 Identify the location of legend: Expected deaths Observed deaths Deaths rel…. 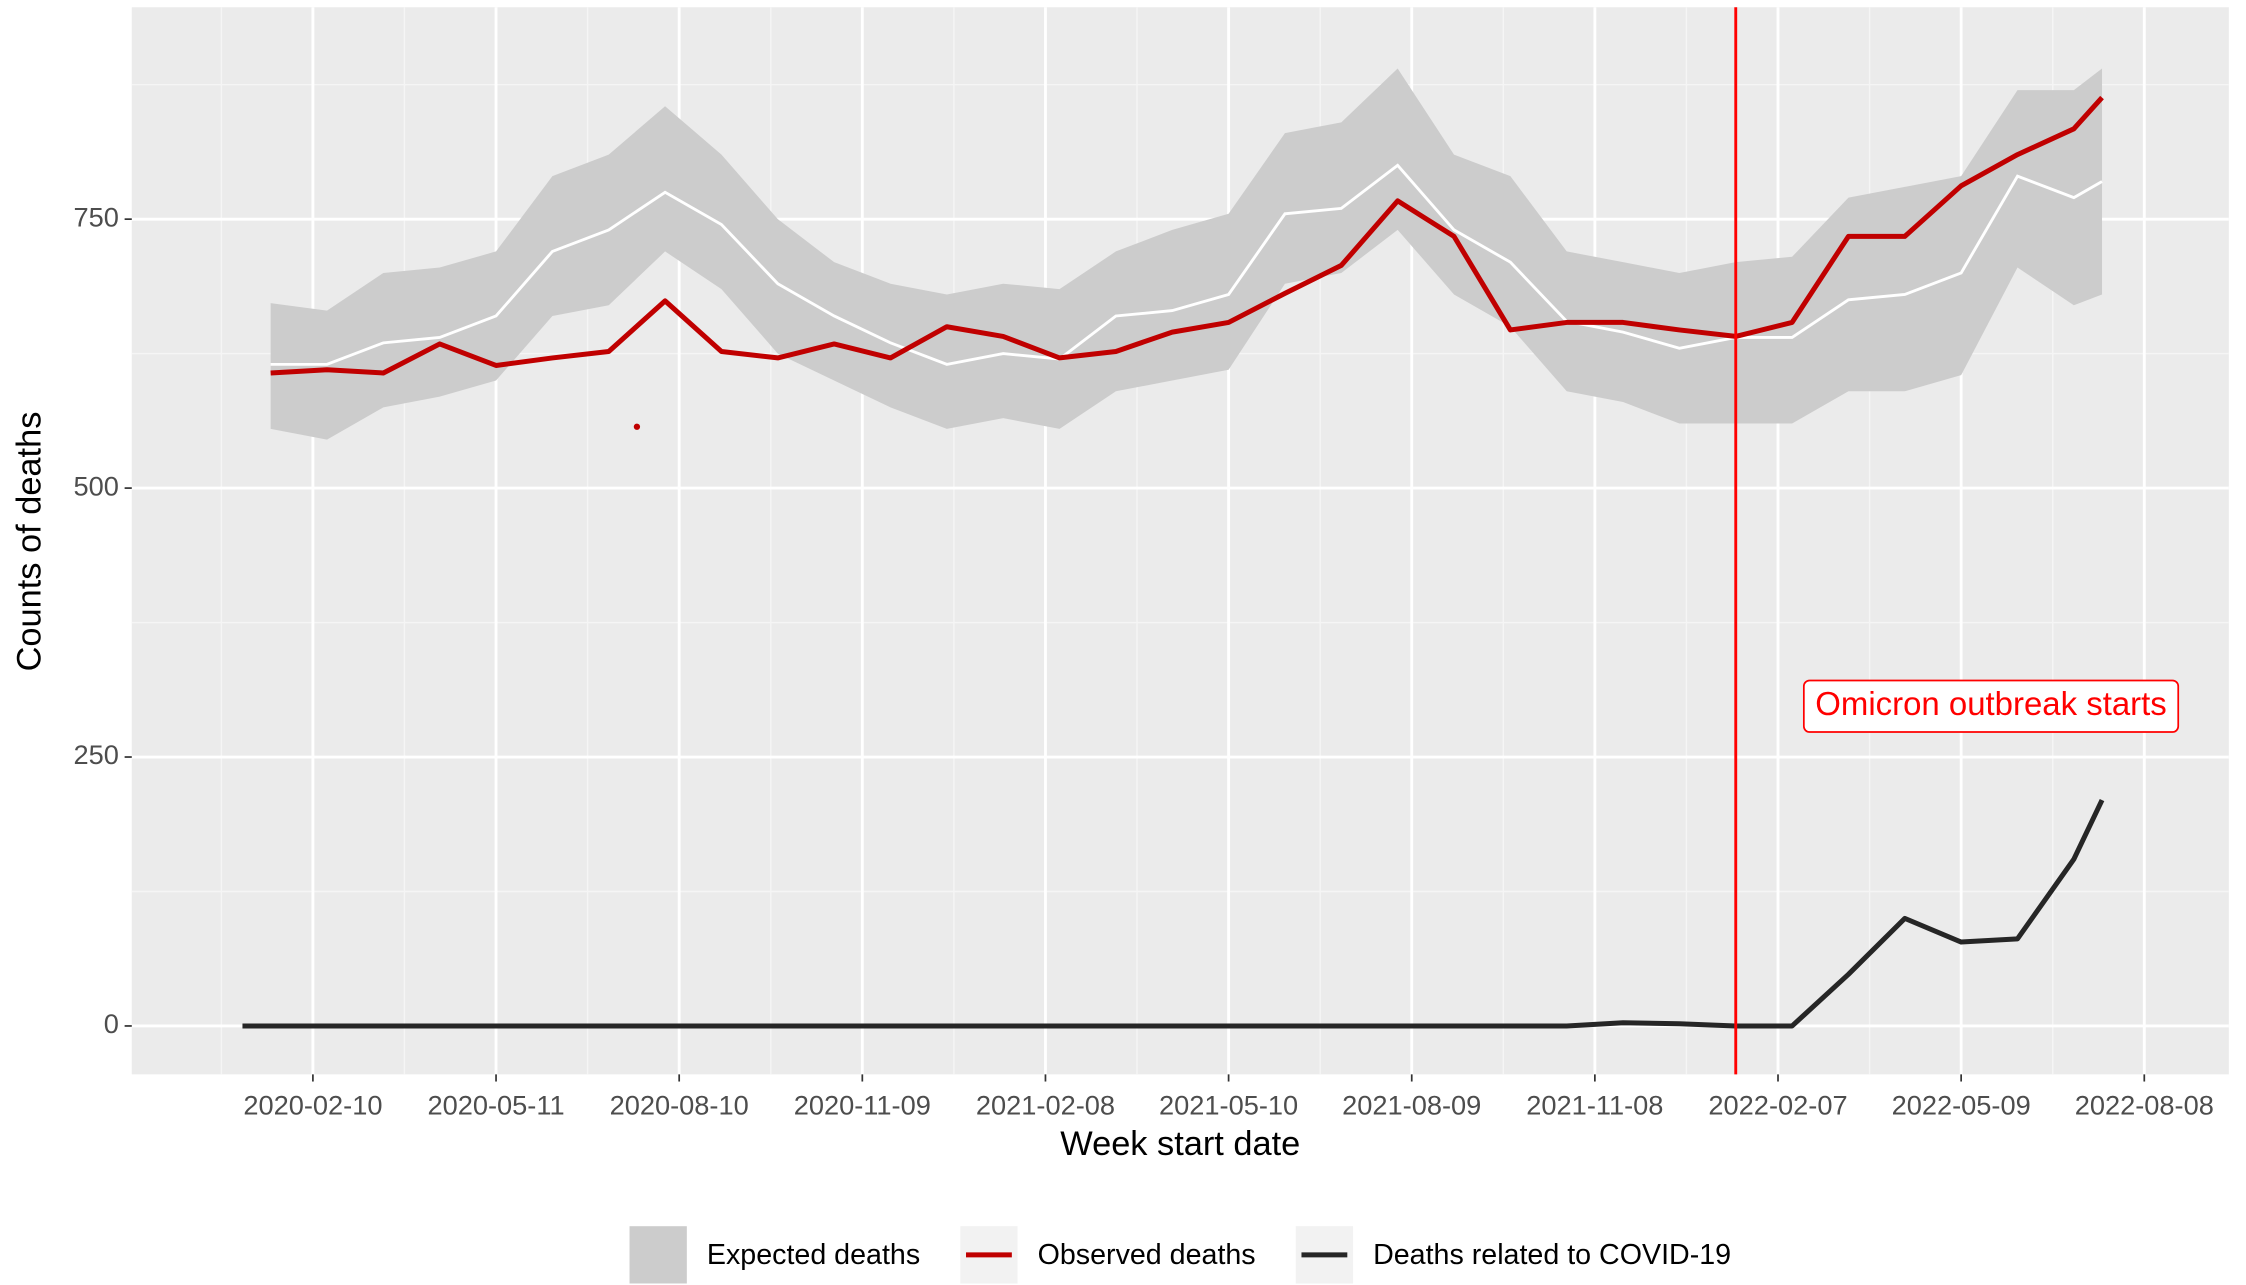
(1180, 1255).